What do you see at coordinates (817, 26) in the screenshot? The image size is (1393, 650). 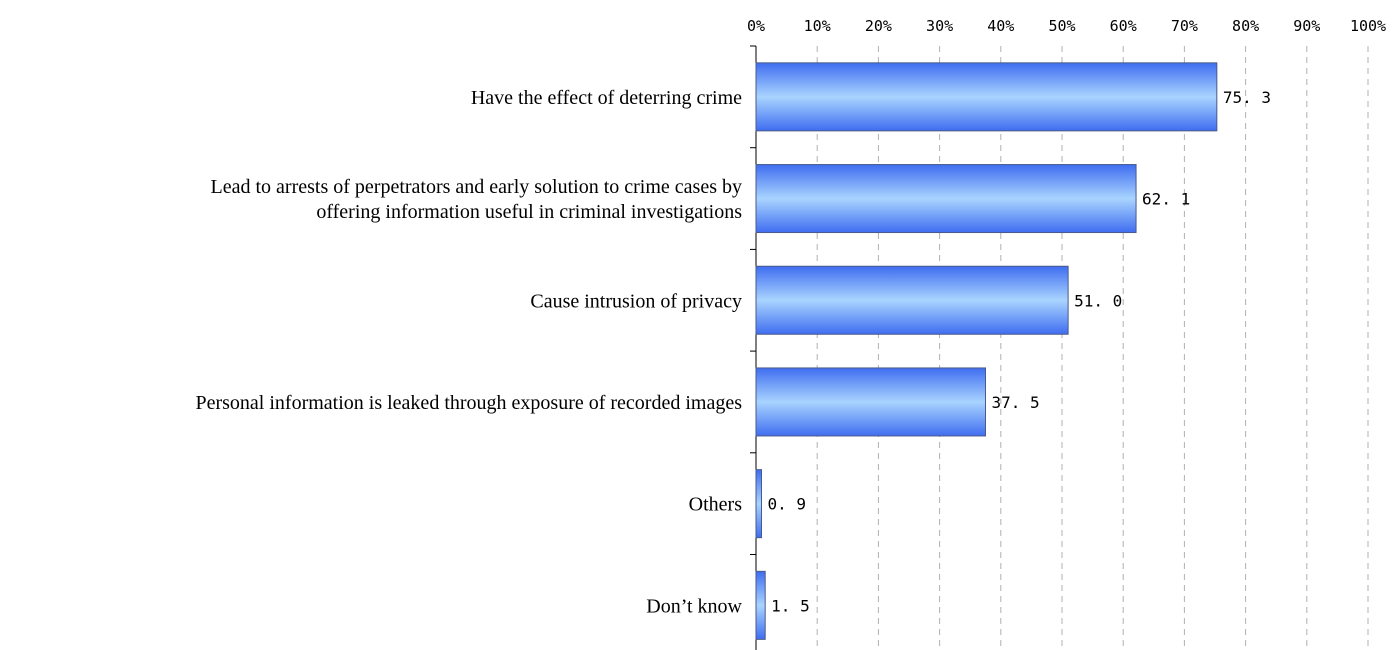 I see `x-tick-label: 10%` at bounding box center [817, 26].